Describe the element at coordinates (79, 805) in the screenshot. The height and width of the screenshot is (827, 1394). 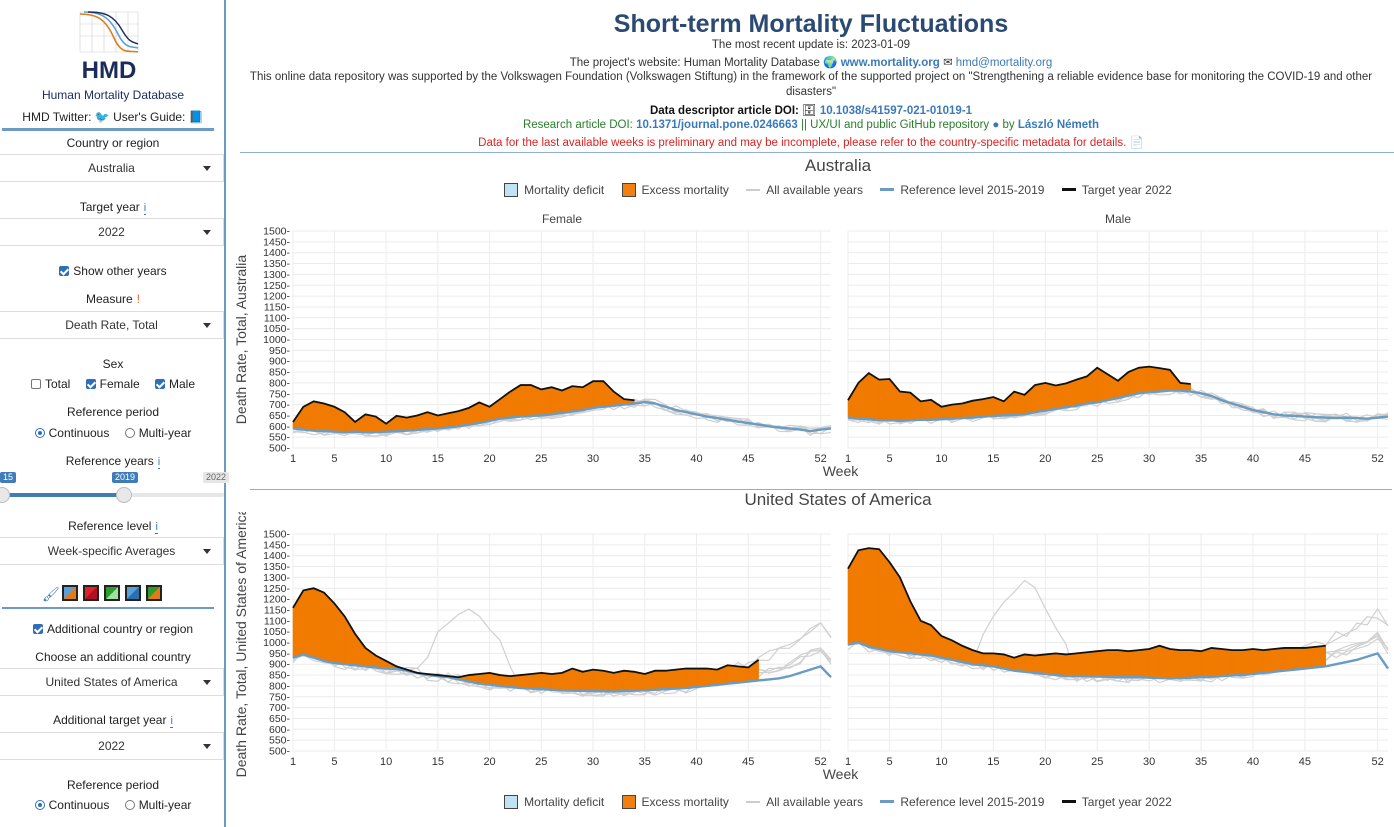
I see `ref2-continuous-label: Continuous` at that location.